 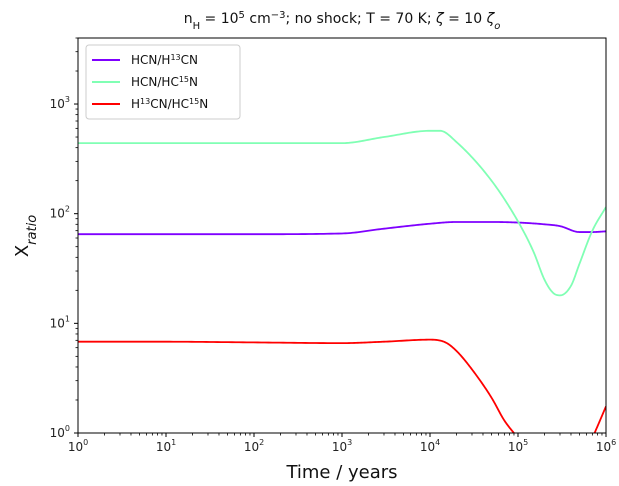 I want to click on x-axis-title: Time / years, so click(x=341, y=472).